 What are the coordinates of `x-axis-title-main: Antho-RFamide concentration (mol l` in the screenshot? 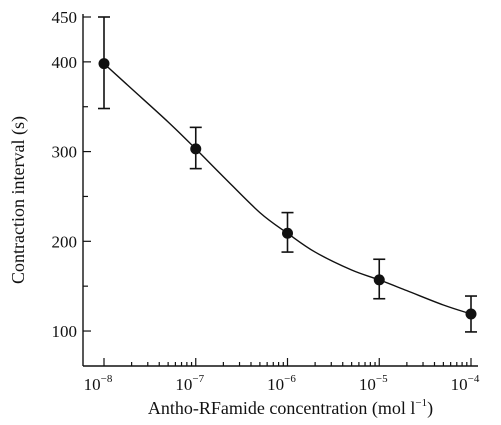 It's located at (281, 408).